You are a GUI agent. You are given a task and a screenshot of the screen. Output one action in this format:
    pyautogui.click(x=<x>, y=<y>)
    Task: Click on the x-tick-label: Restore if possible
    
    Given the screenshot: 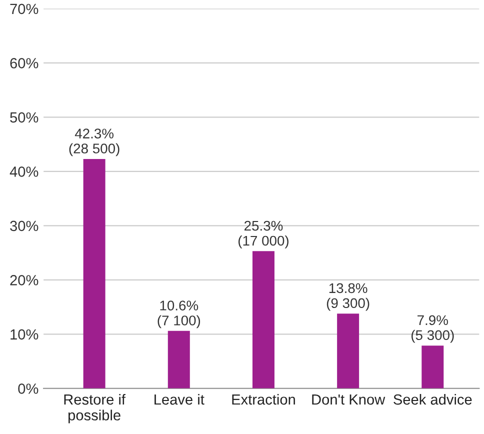 What is the action you would take?
    pyautogui.click(x=95, y=409)
    